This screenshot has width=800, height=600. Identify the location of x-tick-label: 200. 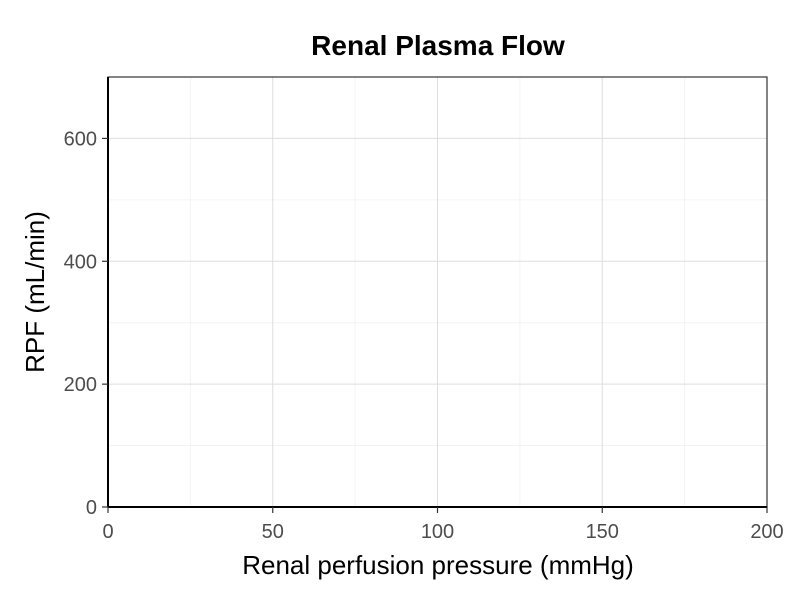
(766, 532).